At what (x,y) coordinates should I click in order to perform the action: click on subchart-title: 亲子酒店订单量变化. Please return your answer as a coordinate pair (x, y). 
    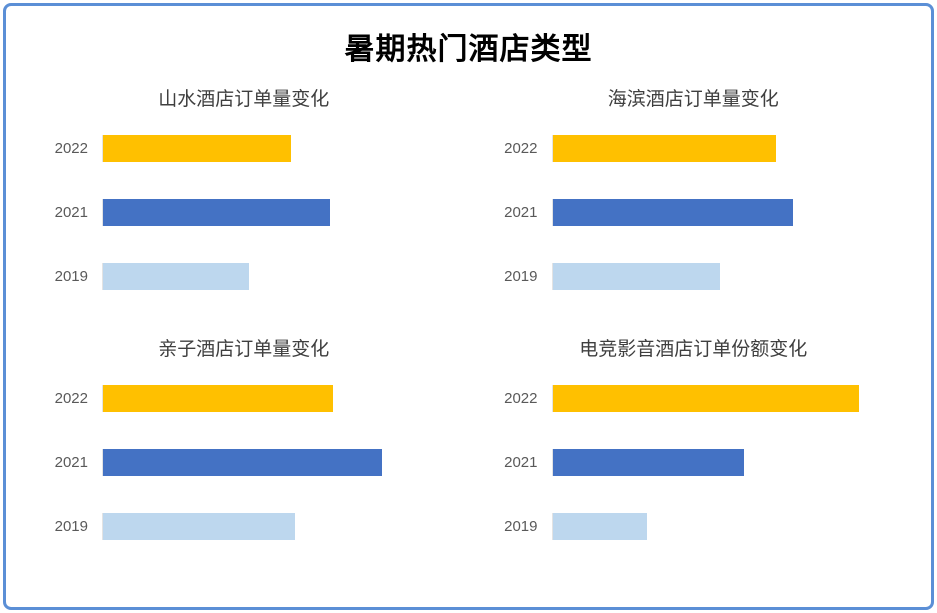
    Looking at the image, I should click on (244, 349).